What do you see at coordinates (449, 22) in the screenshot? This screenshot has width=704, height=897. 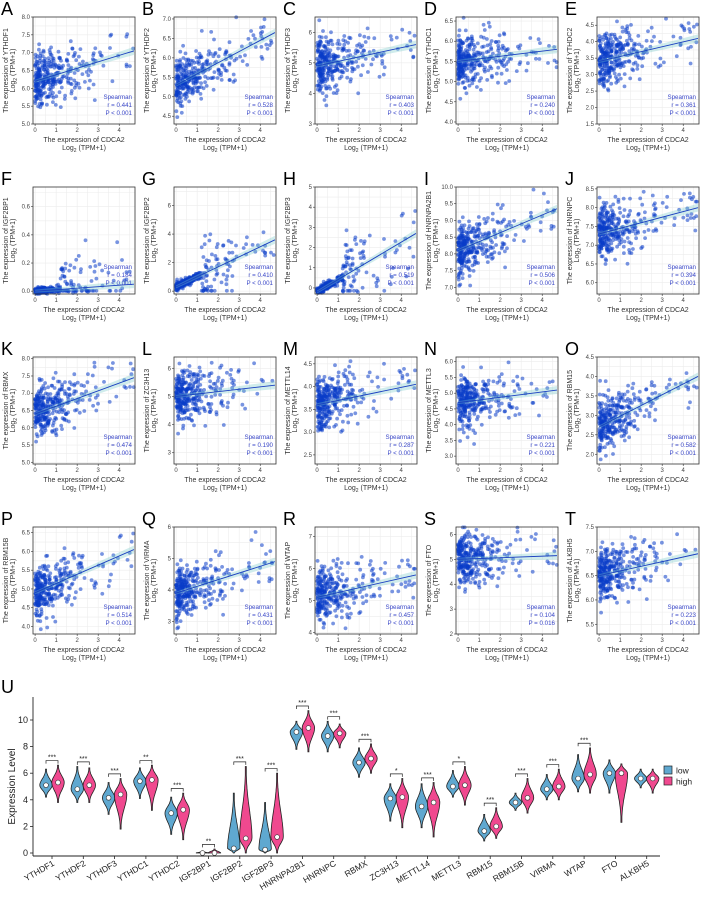 I see `y-tick-label: 6.5` at bounding box center [449, 22].